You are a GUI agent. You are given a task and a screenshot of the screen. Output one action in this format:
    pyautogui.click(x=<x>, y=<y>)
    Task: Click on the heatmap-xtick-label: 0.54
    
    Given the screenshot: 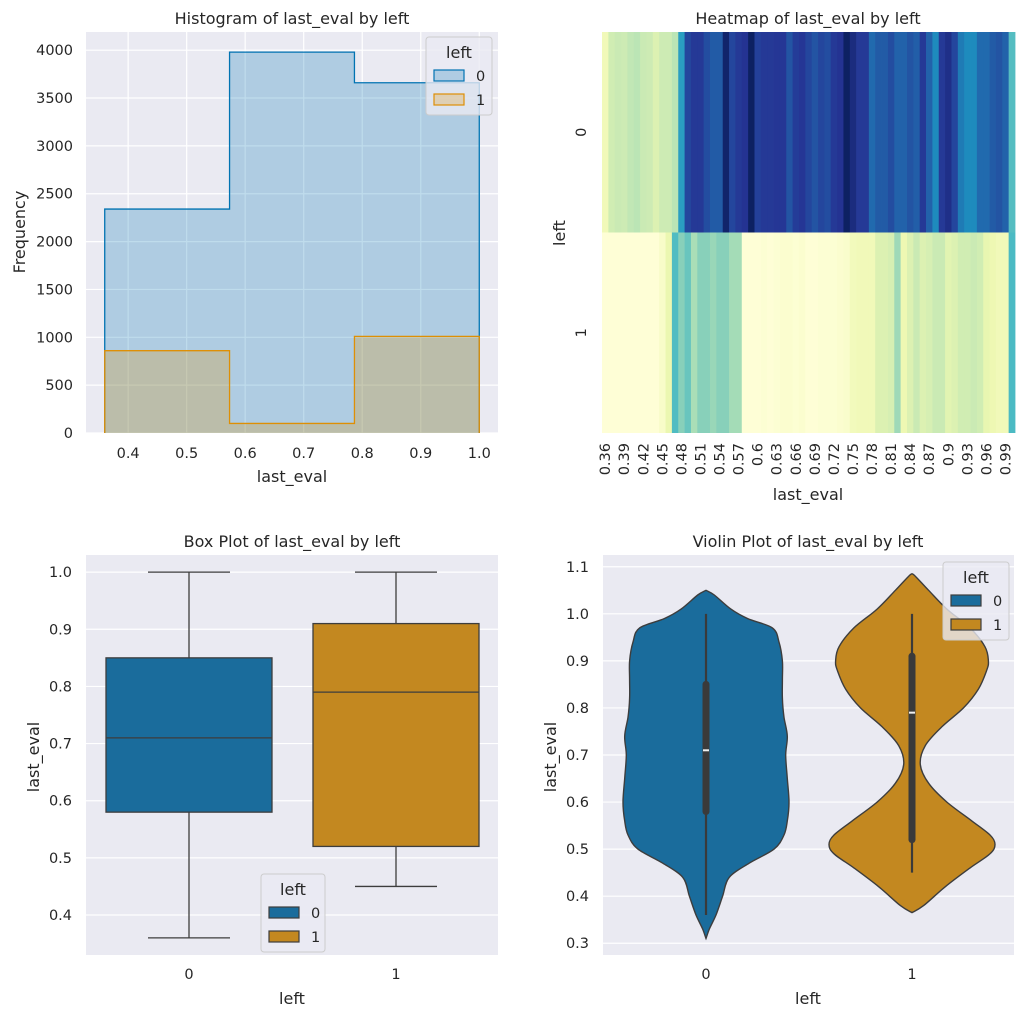 What is the action you would take?
    pyautogui.click(x=721, y=459)
    